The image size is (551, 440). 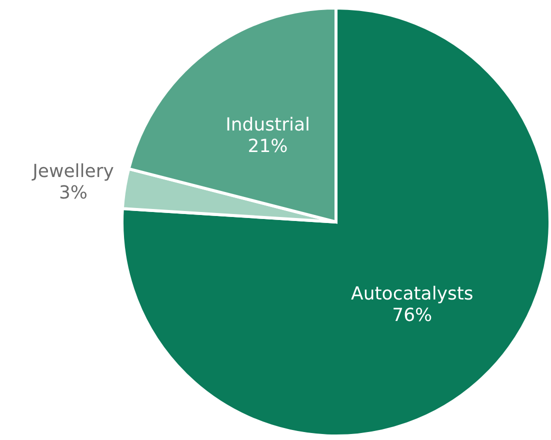 I want to click on data-label: 76%, so click(x=412, y=315).